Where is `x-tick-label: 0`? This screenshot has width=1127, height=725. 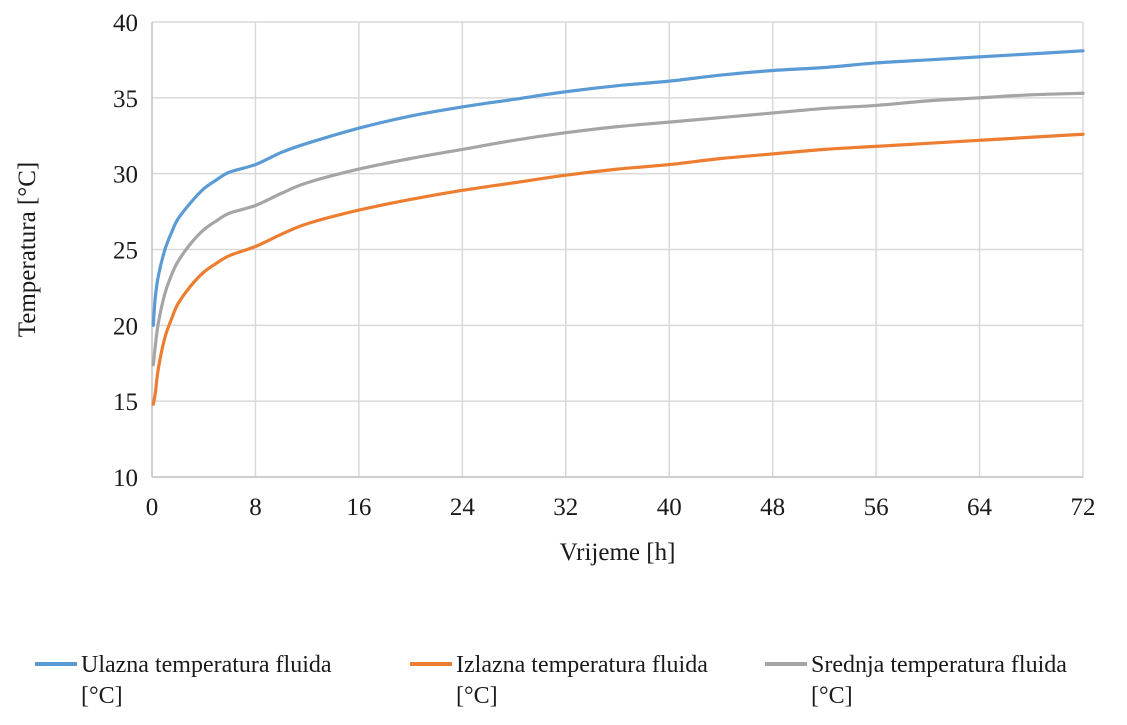 x-tick-label: 0 is located at coordinates (152, 507).